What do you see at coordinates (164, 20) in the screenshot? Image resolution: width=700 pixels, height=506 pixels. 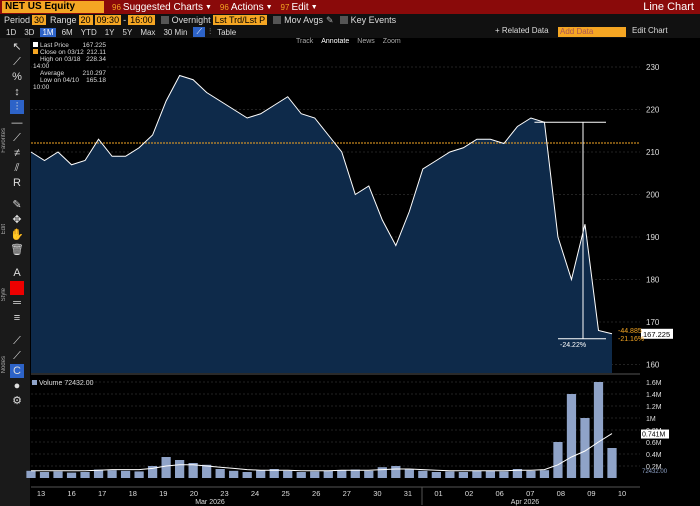 I see `overnight-checkbox` at bounding box center [164, 20].